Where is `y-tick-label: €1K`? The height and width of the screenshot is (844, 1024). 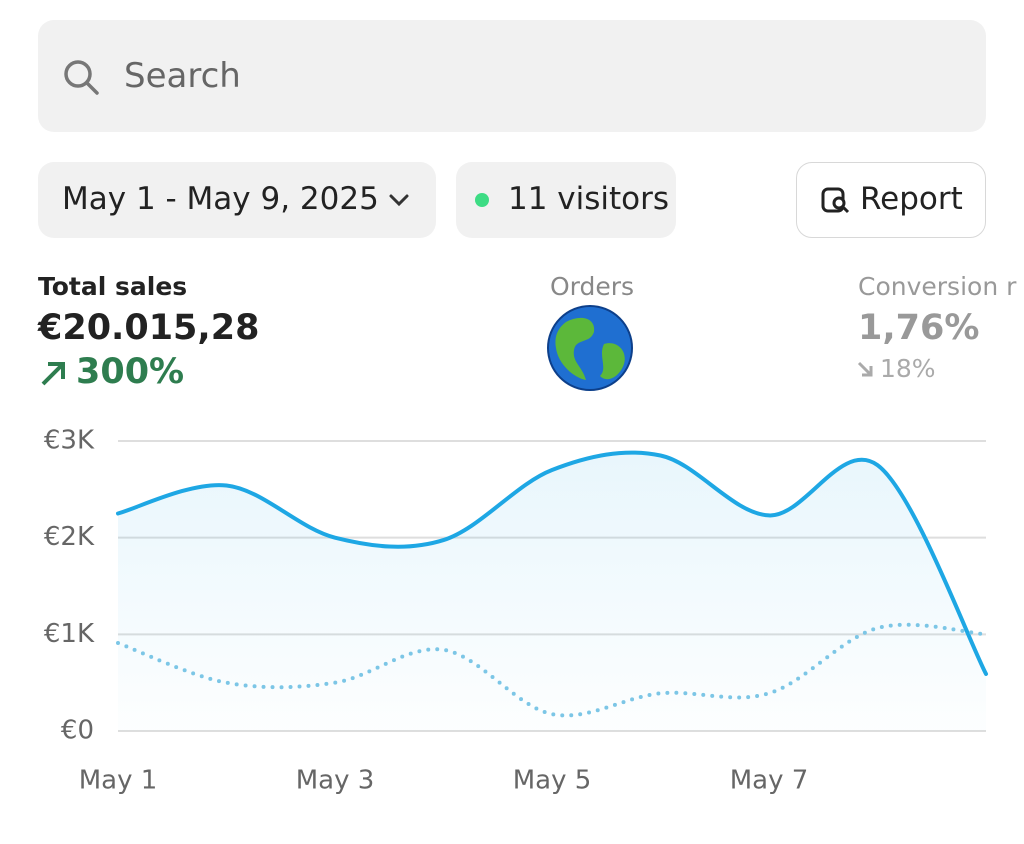 y-tick-label: €1K is located at coordinates (69, 634).